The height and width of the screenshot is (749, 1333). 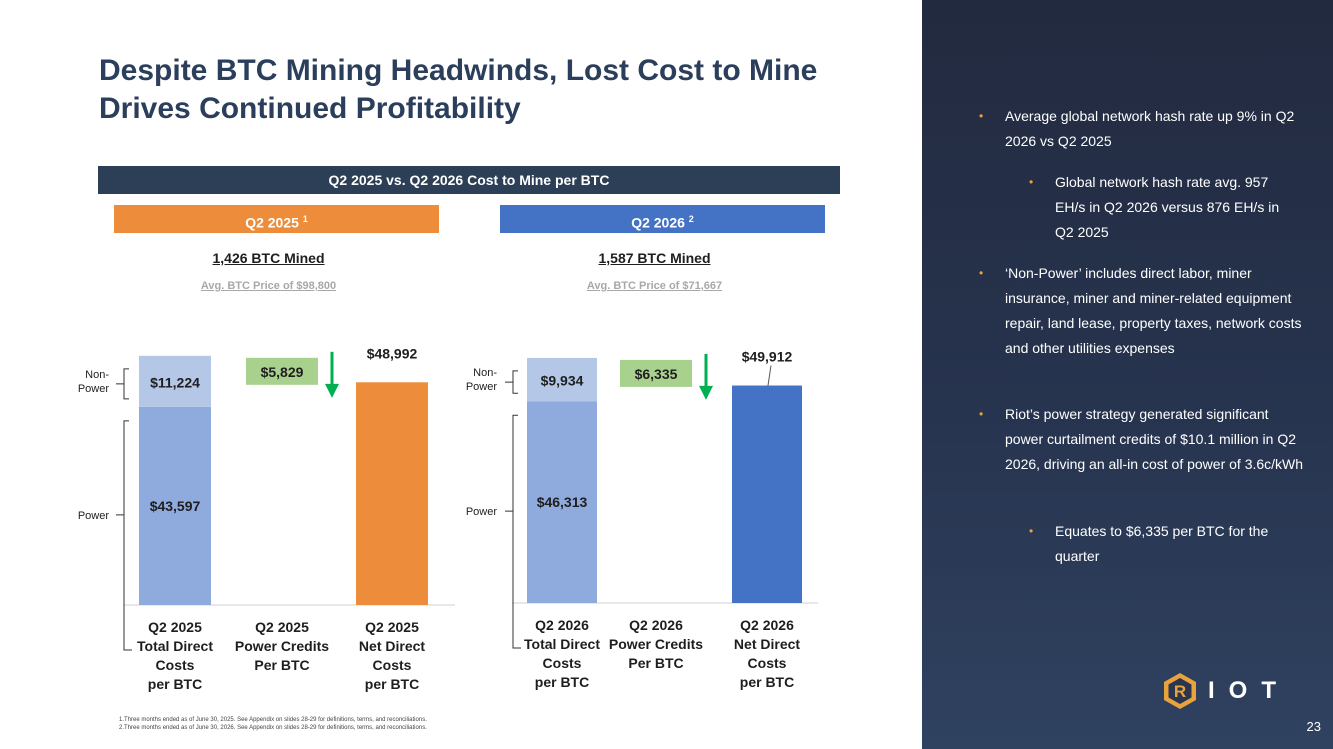 What do you see at coordinates (282, 646) in the screenshot?
I see `chart1-category-label: Power Credits` at bounding box center [282, 646].